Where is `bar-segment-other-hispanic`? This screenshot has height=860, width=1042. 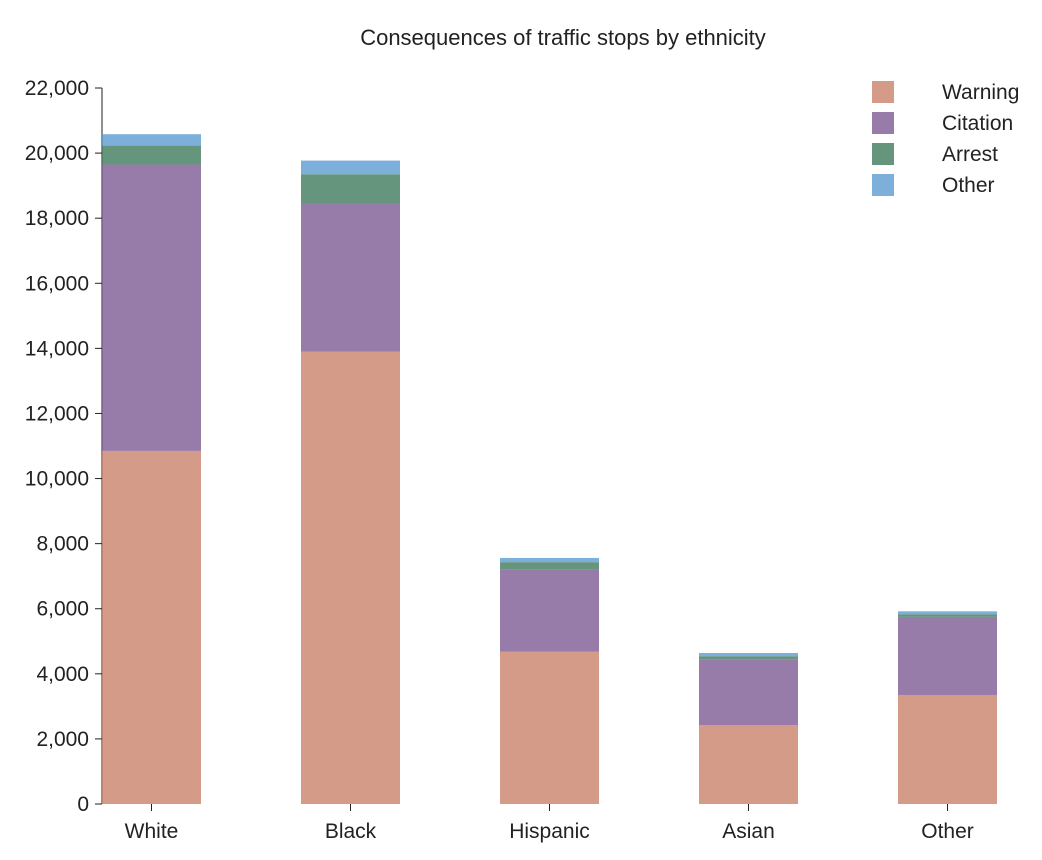 bar-segment-other-hispanic is located at coordinates (549, 560).